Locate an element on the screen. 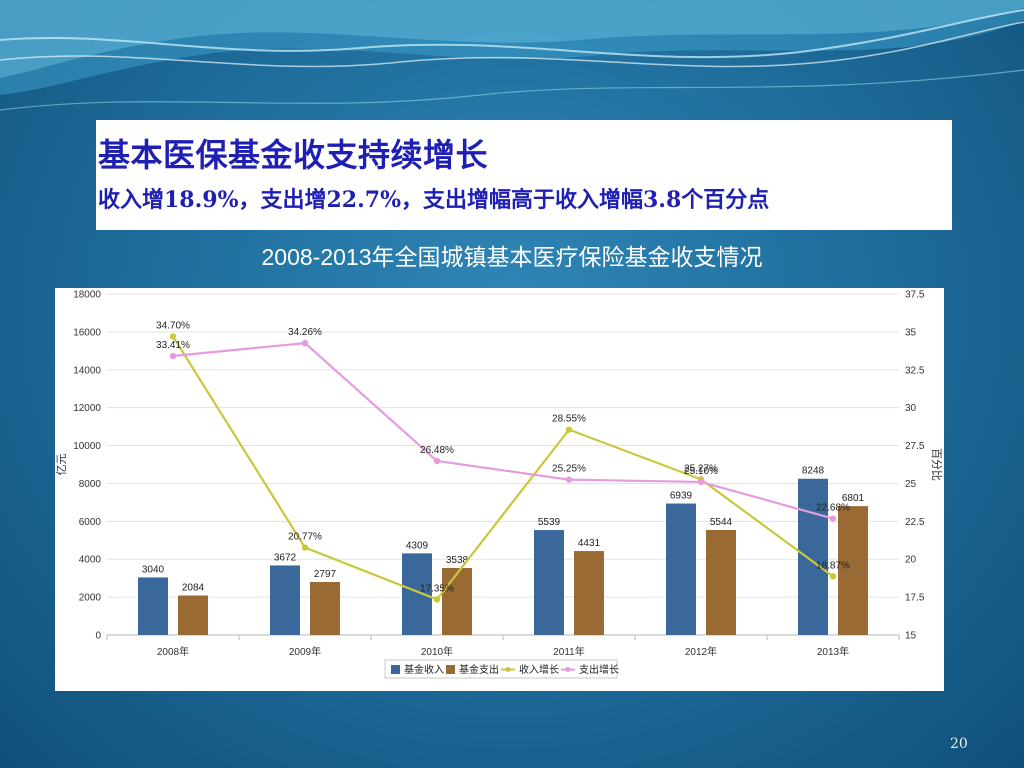 The height and width of the screenshot is (768, 1024). bar-value-label: 6801 is located at coordinates (853, 498).